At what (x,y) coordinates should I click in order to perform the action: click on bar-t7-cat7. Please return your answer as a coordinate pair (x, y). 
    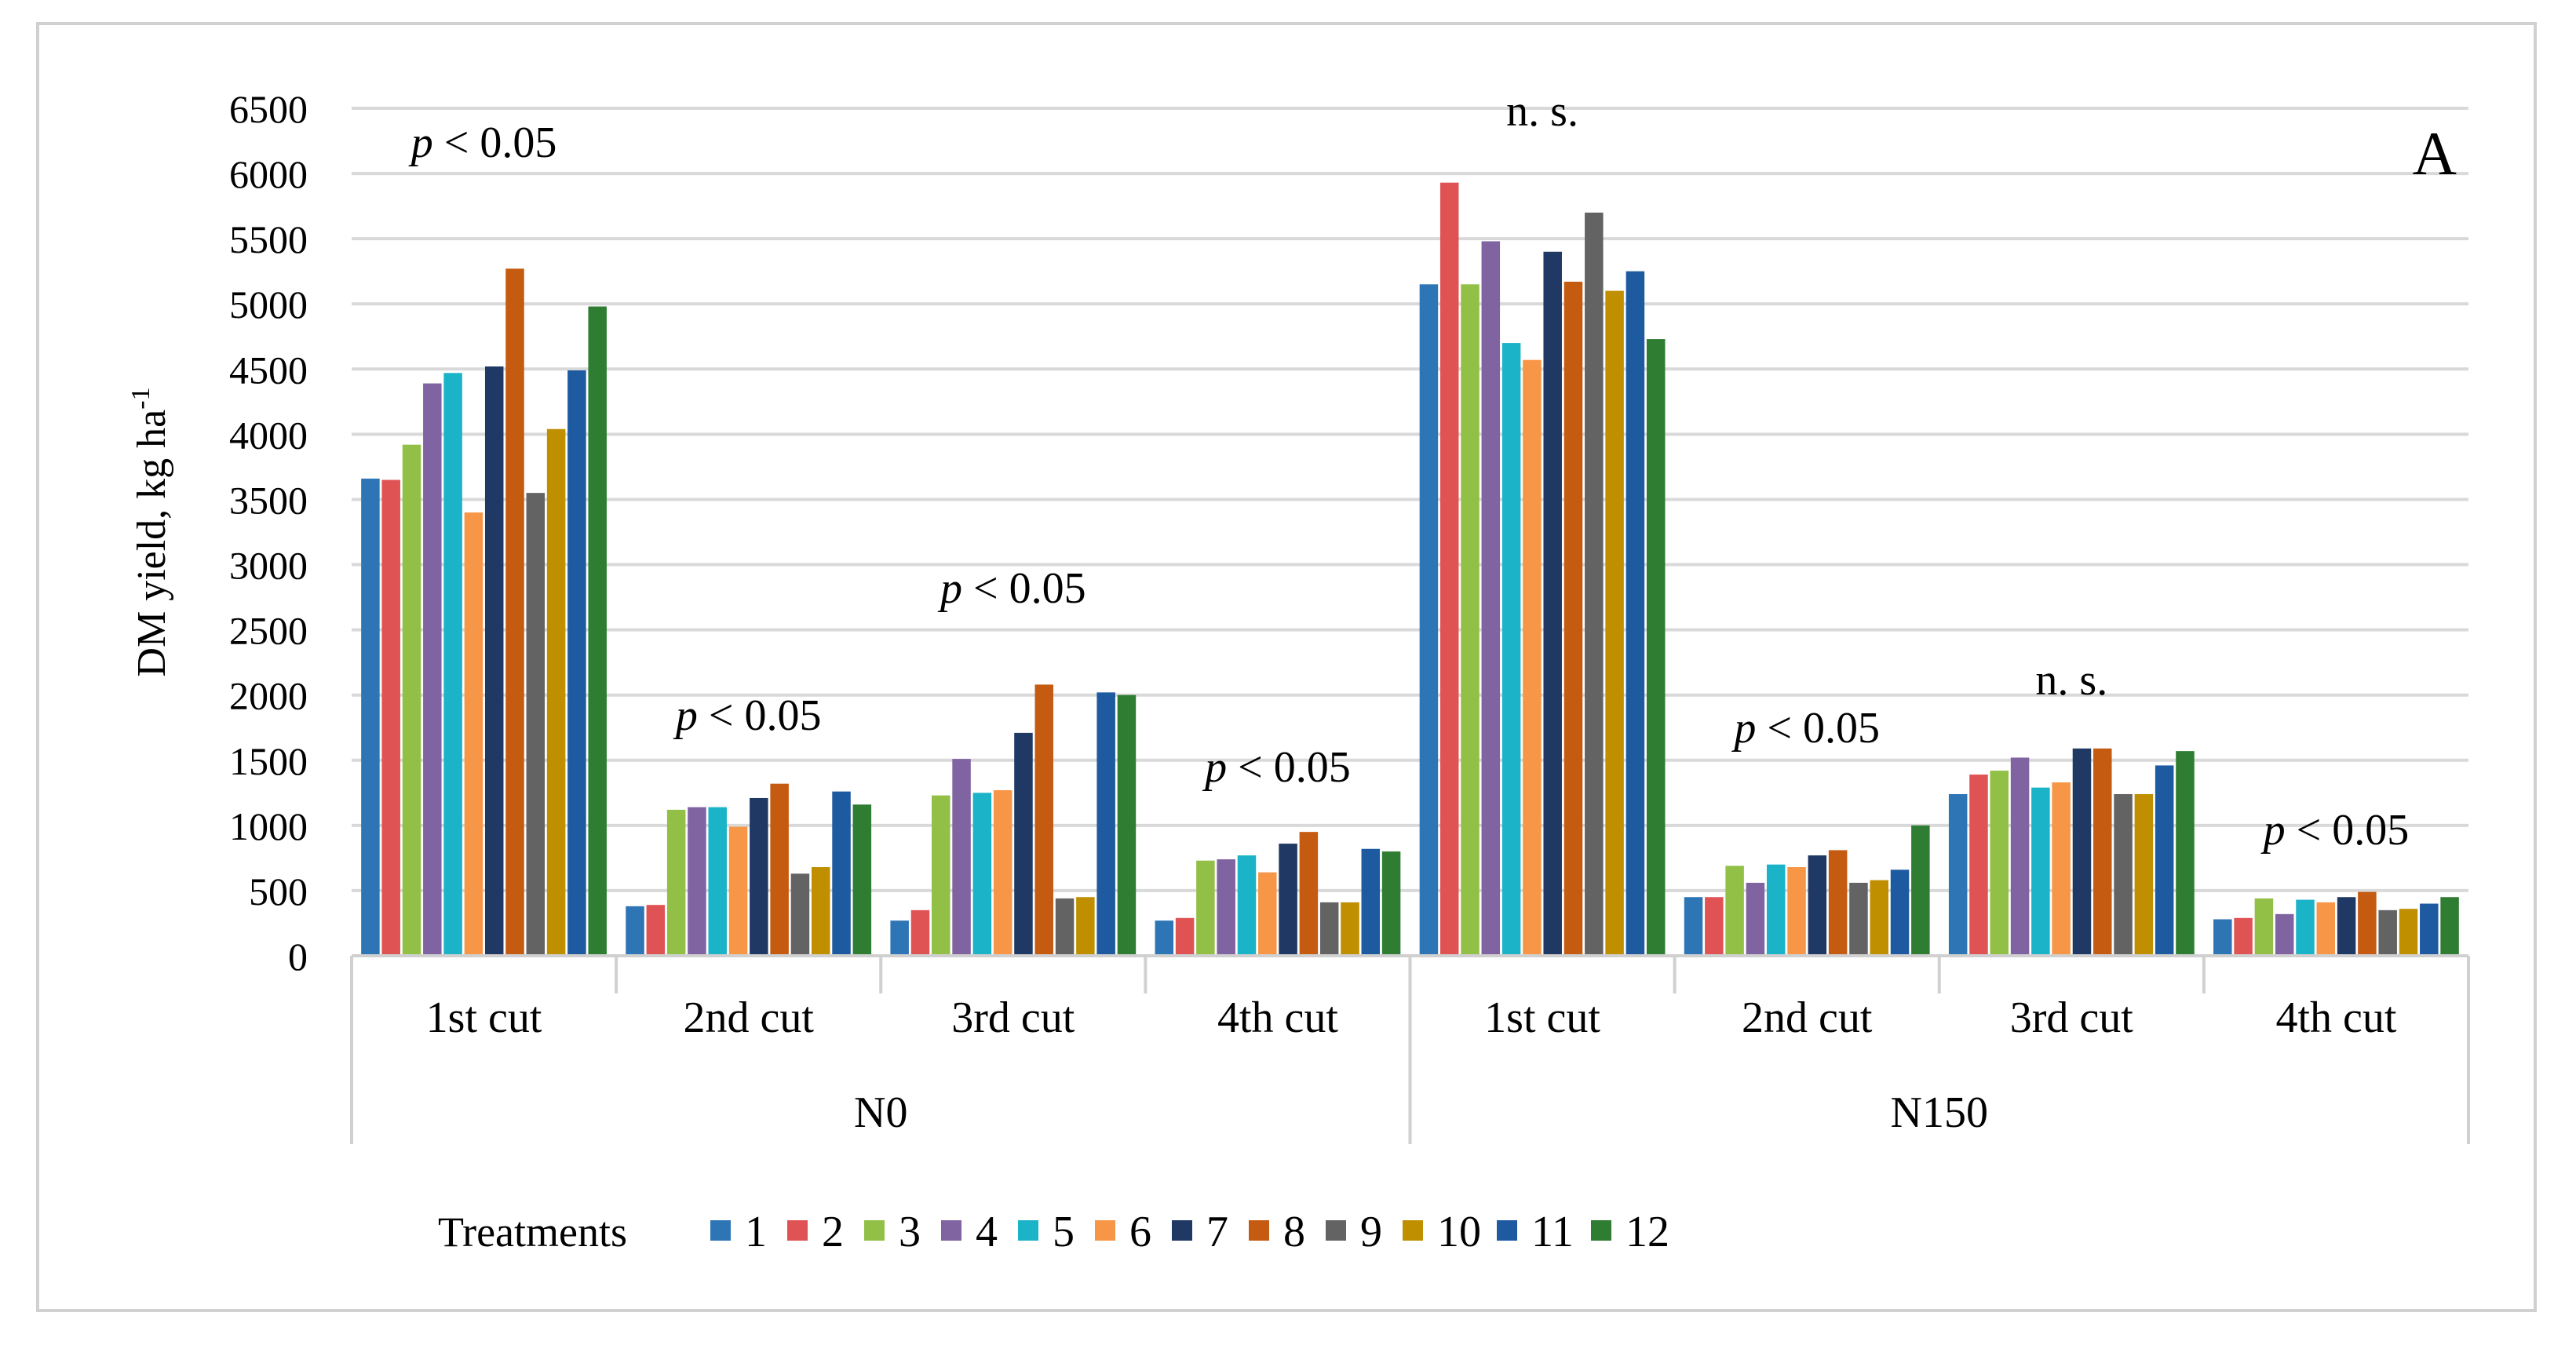
    Looking at the image, I should click on (2082, 852).